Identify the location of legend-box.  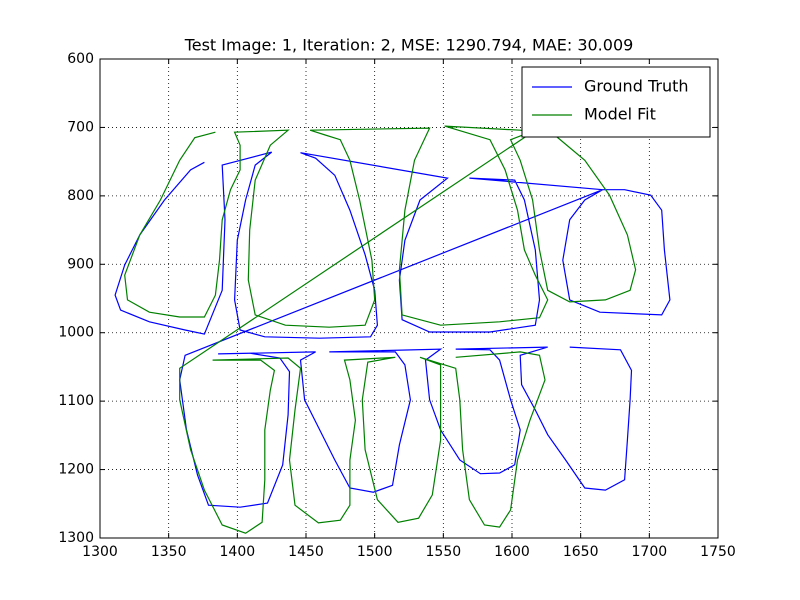
(616, 102).